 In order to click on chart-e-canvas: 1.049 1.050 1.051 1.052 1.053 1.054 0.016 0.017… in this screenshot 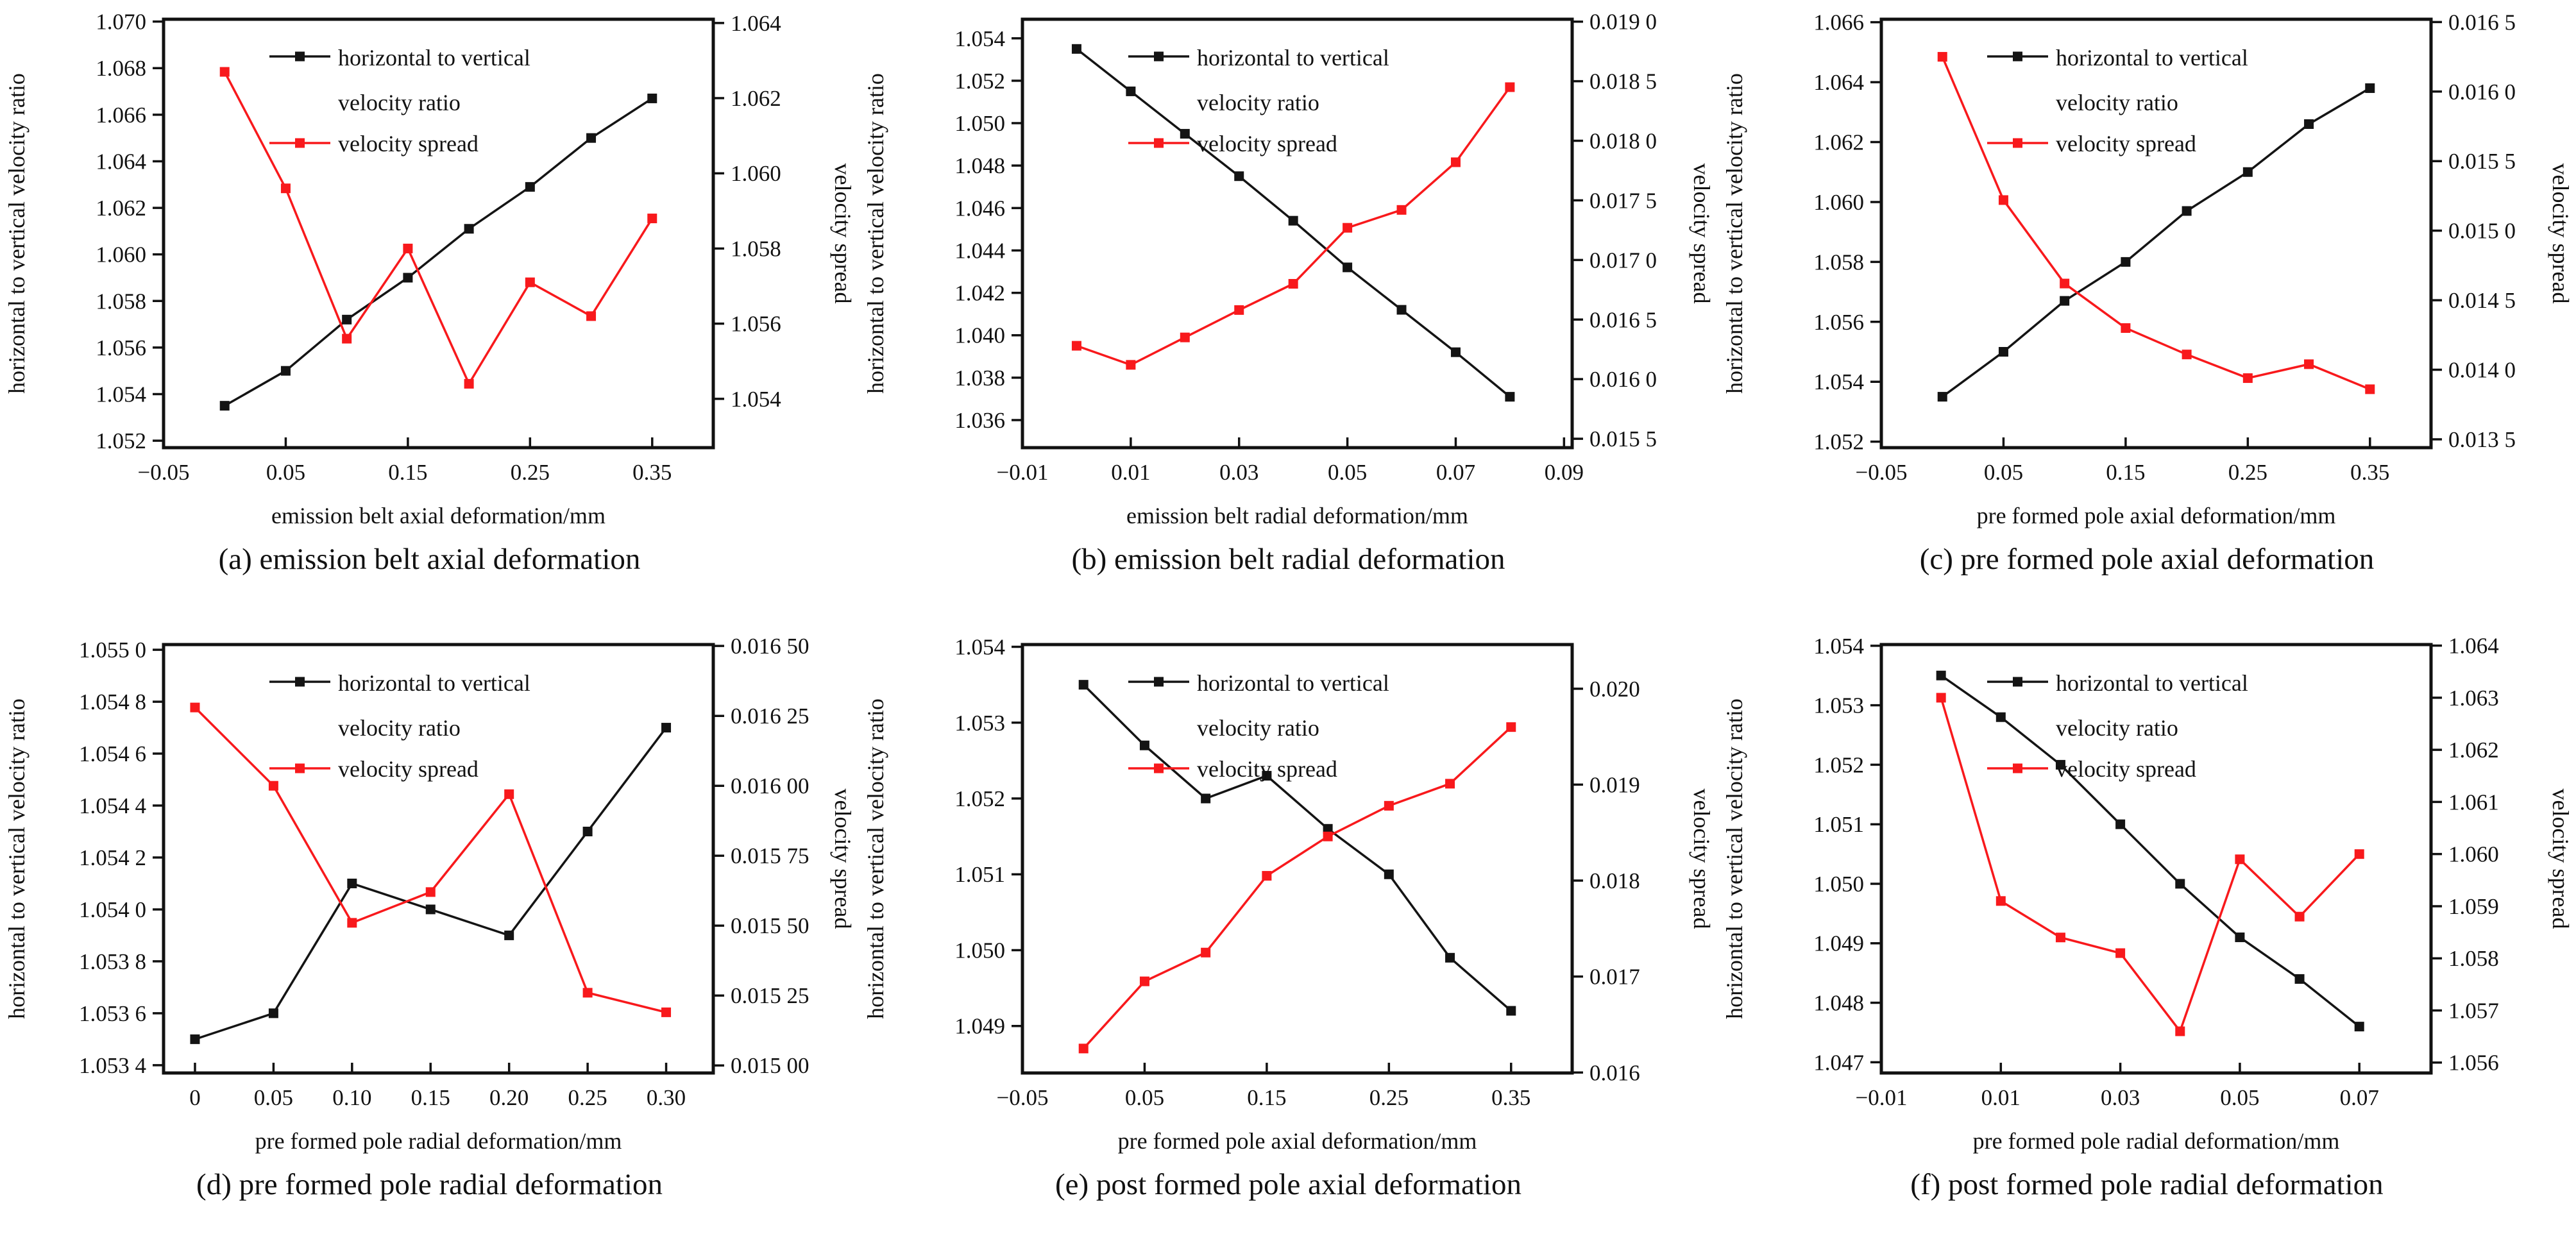, I will do `click(1289, 894)`.